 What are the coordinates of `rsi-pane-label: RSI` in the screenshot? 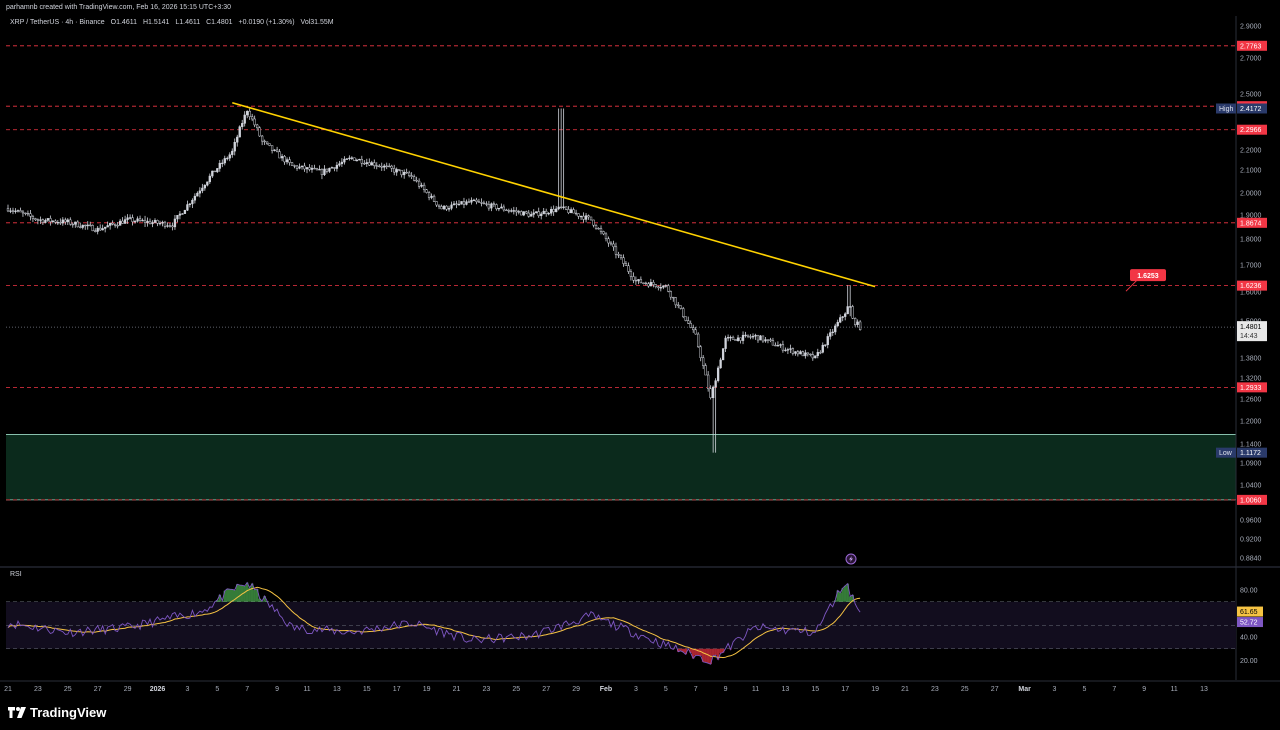 It's located at (16, 574).